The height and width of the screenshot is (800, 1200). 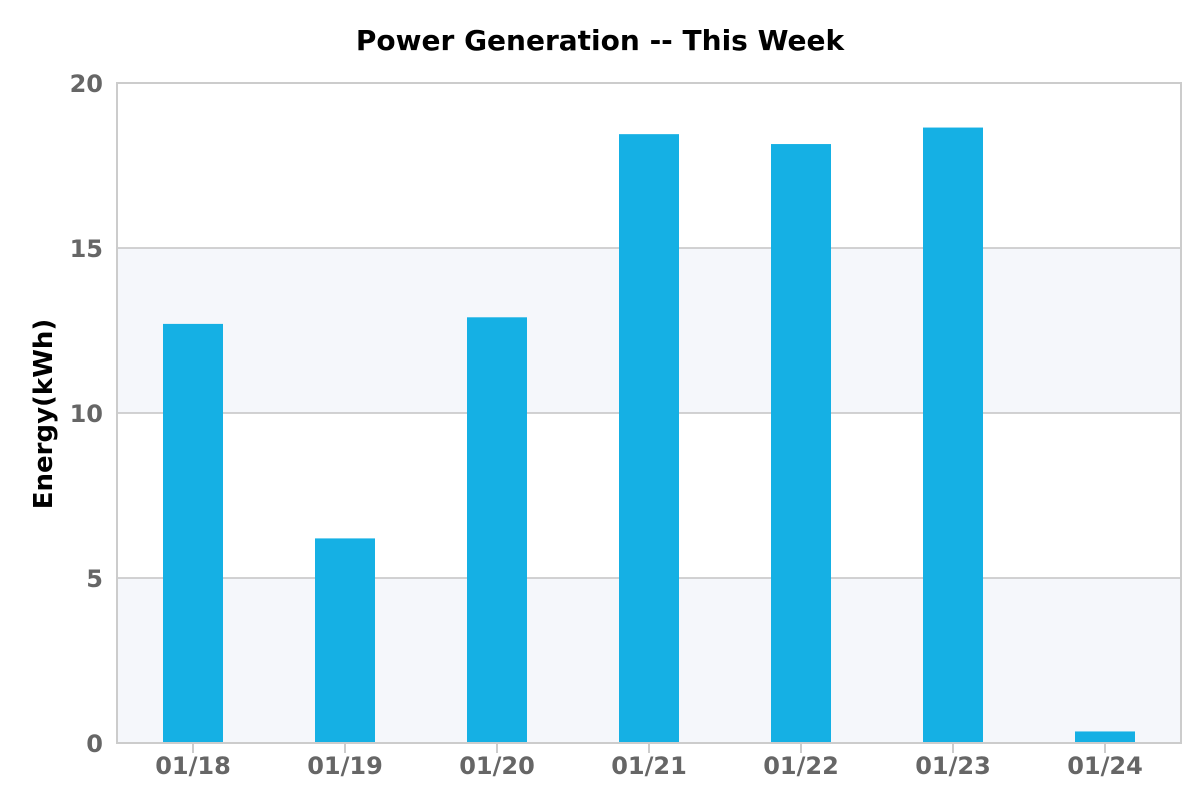 What do you see at coordinates (94, 579) in the screenshot?
I see `y-tick-label: 5` at bounding box center [94, 579].